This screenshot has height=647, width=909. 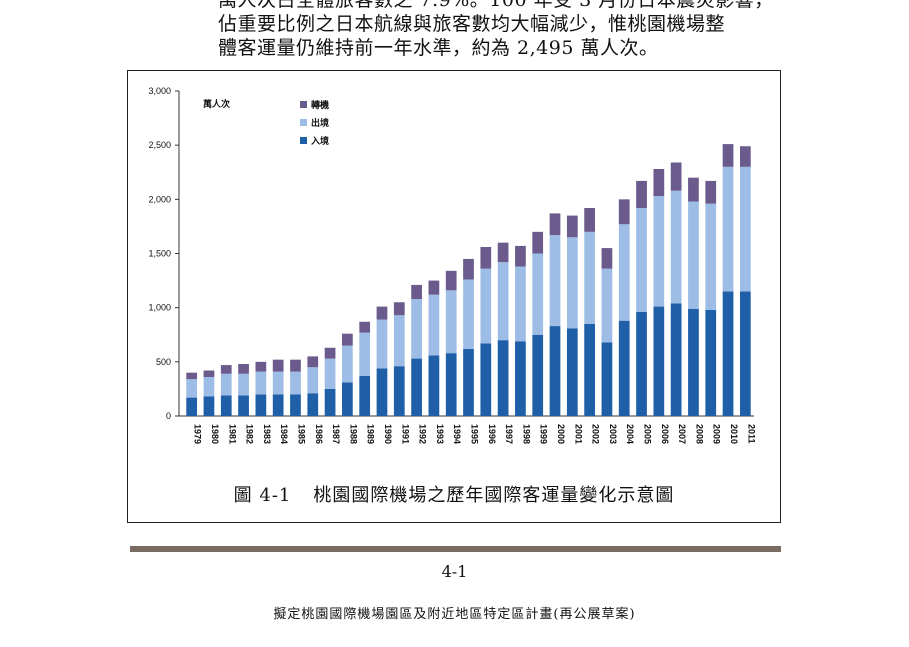 I want to click on figure-title: 桃園國際機場之歷年國際客運量變化示意圖, so click(x=494, y=495).